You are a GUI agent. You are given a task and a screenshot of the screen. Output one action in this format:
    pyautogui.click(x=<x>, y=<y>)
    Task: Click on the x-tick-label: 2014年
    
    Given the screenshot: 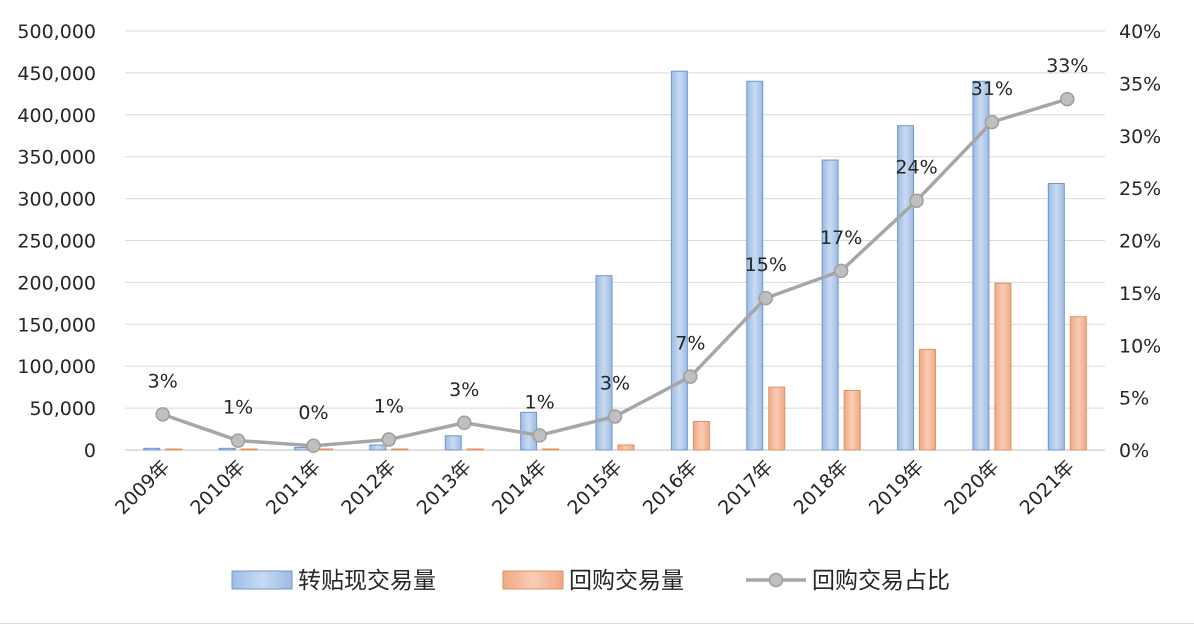 What is the action you would take?
    pyautogui.click(x=519, y=487)
    